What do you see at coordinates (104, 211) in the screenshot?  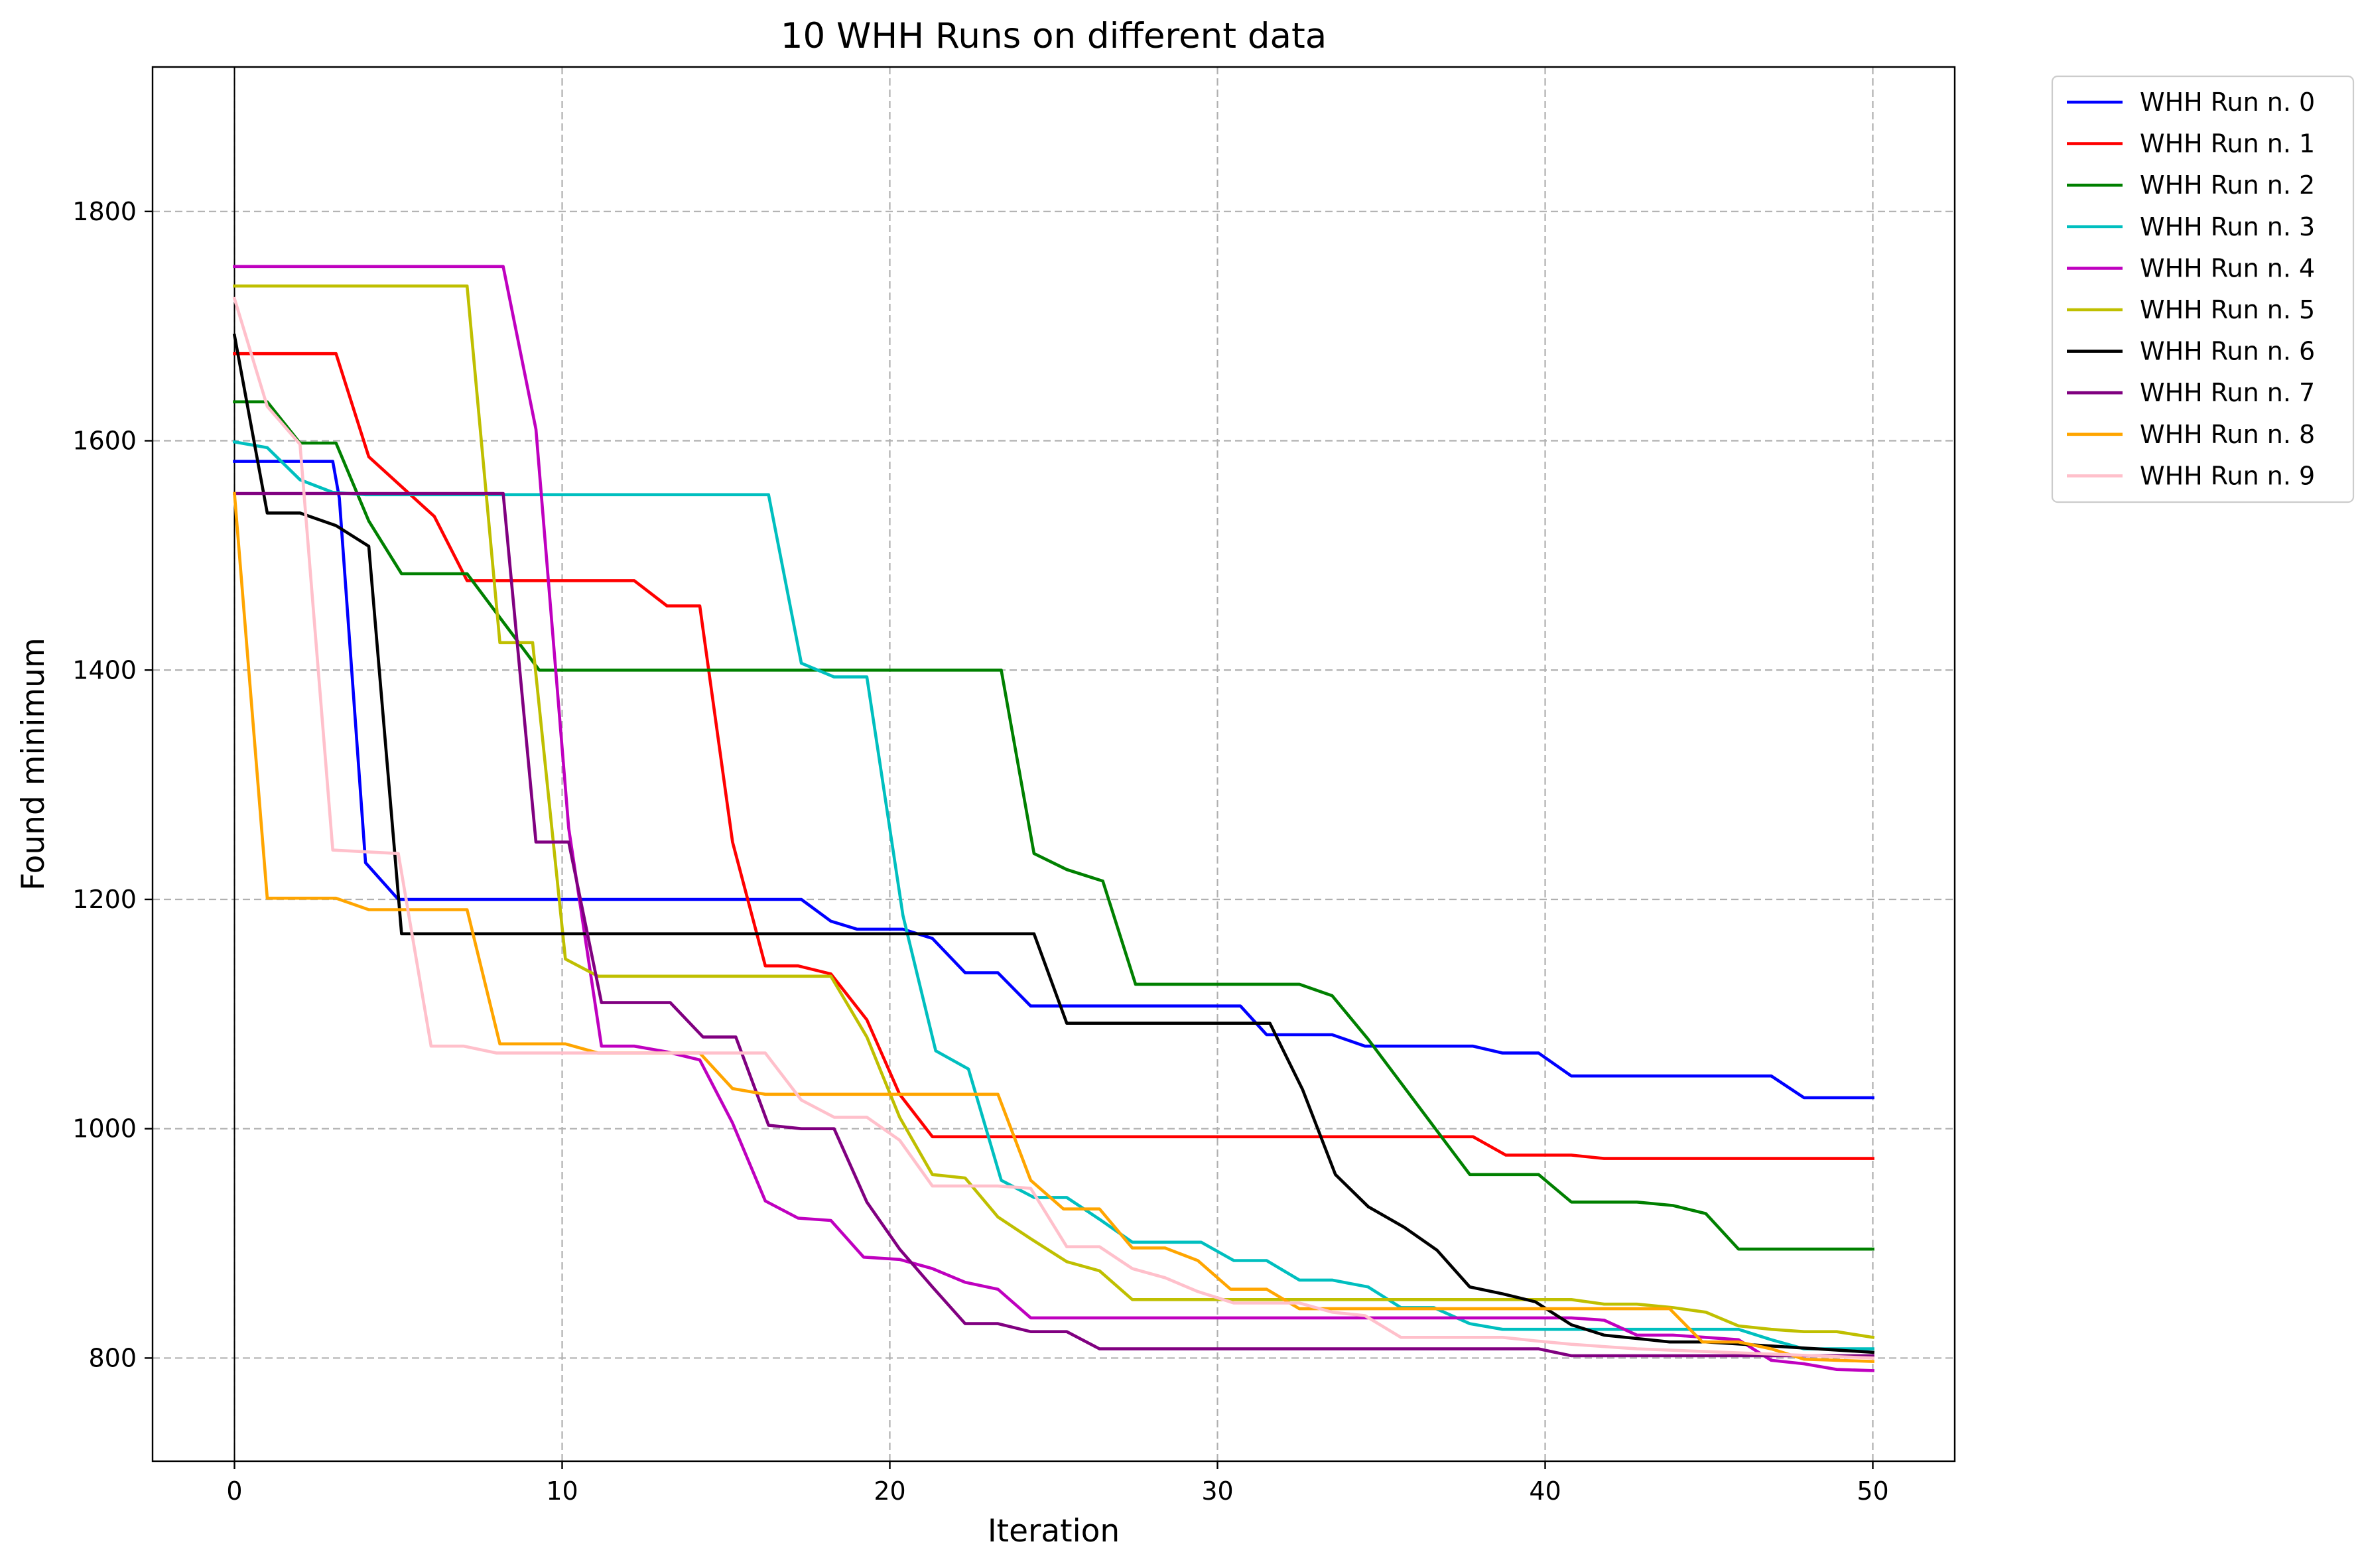 I see `y-tick-label: 1800` at bounding box center [104, 211].